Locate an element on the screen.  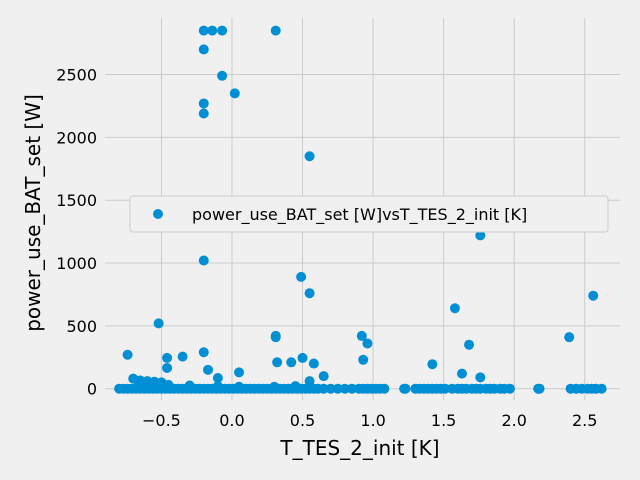
y-tick-label: 2500 is located at coordinates (76, 75).